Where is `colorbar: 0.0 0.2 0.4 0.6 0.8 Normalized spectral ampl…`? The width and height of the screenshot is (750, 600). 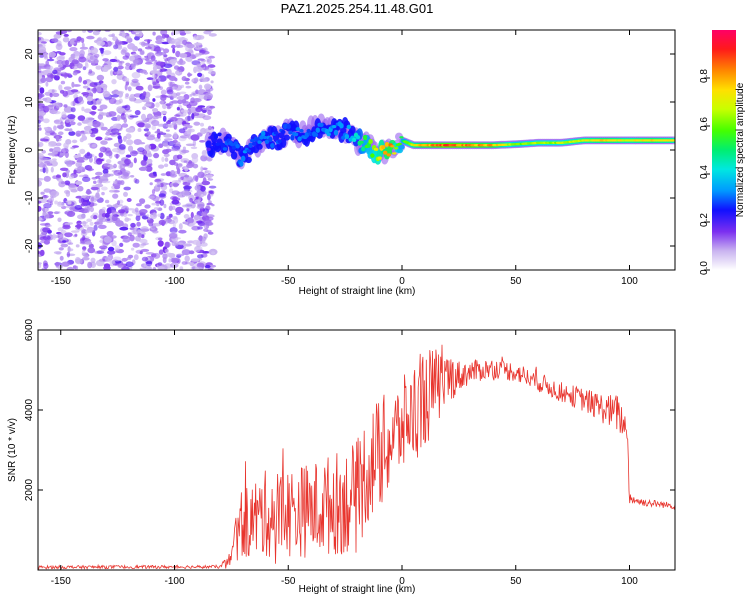
colorbar: 0.0 0.2 0.4 0.6 0.8 Normalized spectral ampl… is located at coordinates (722, 152).